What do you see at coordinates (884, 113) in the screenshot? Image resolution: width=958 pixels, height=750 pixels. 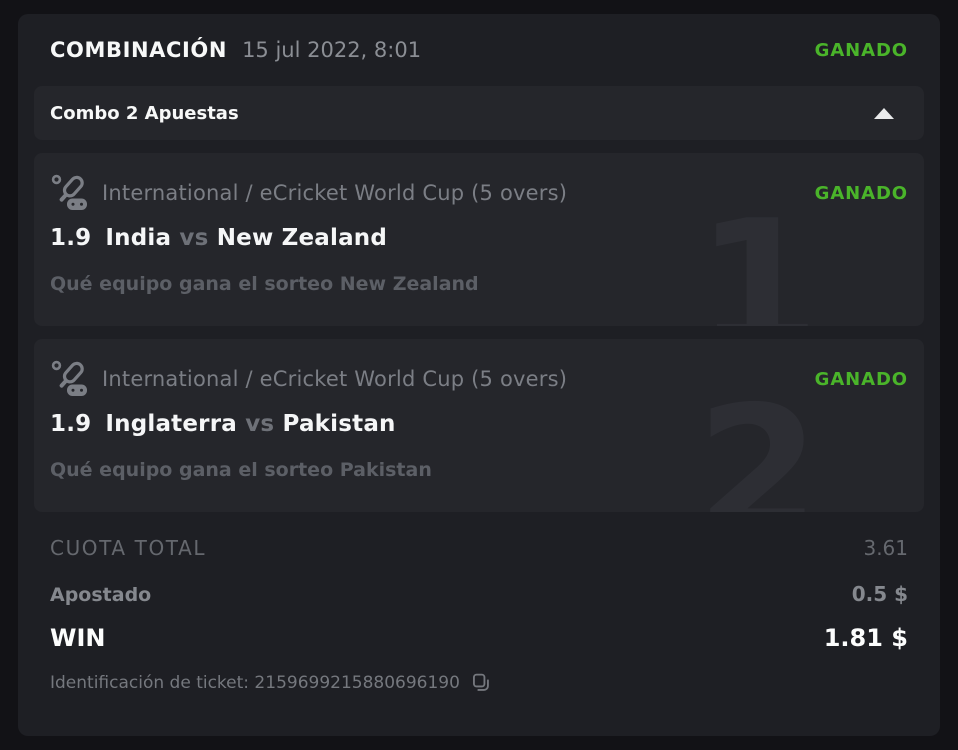 I see `chevron-up-icon` at bounding box center [884, 113].